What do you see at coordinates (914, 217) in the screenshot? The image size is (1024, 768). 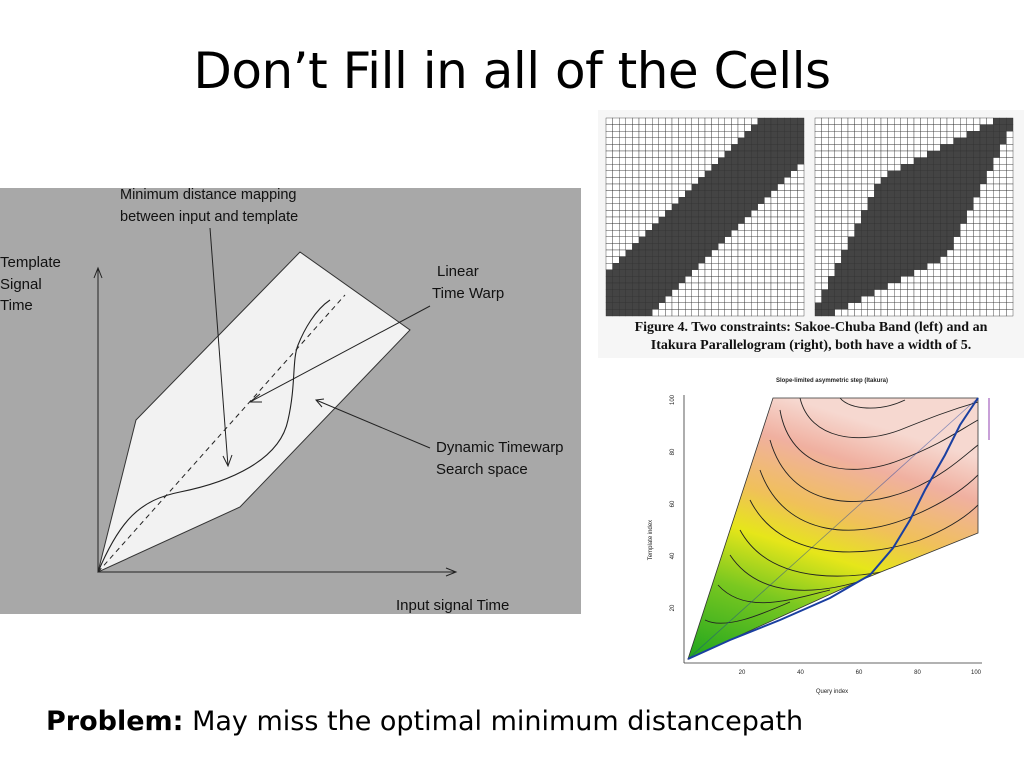 I see `itakura-grid` at bounding box center [914, 217].